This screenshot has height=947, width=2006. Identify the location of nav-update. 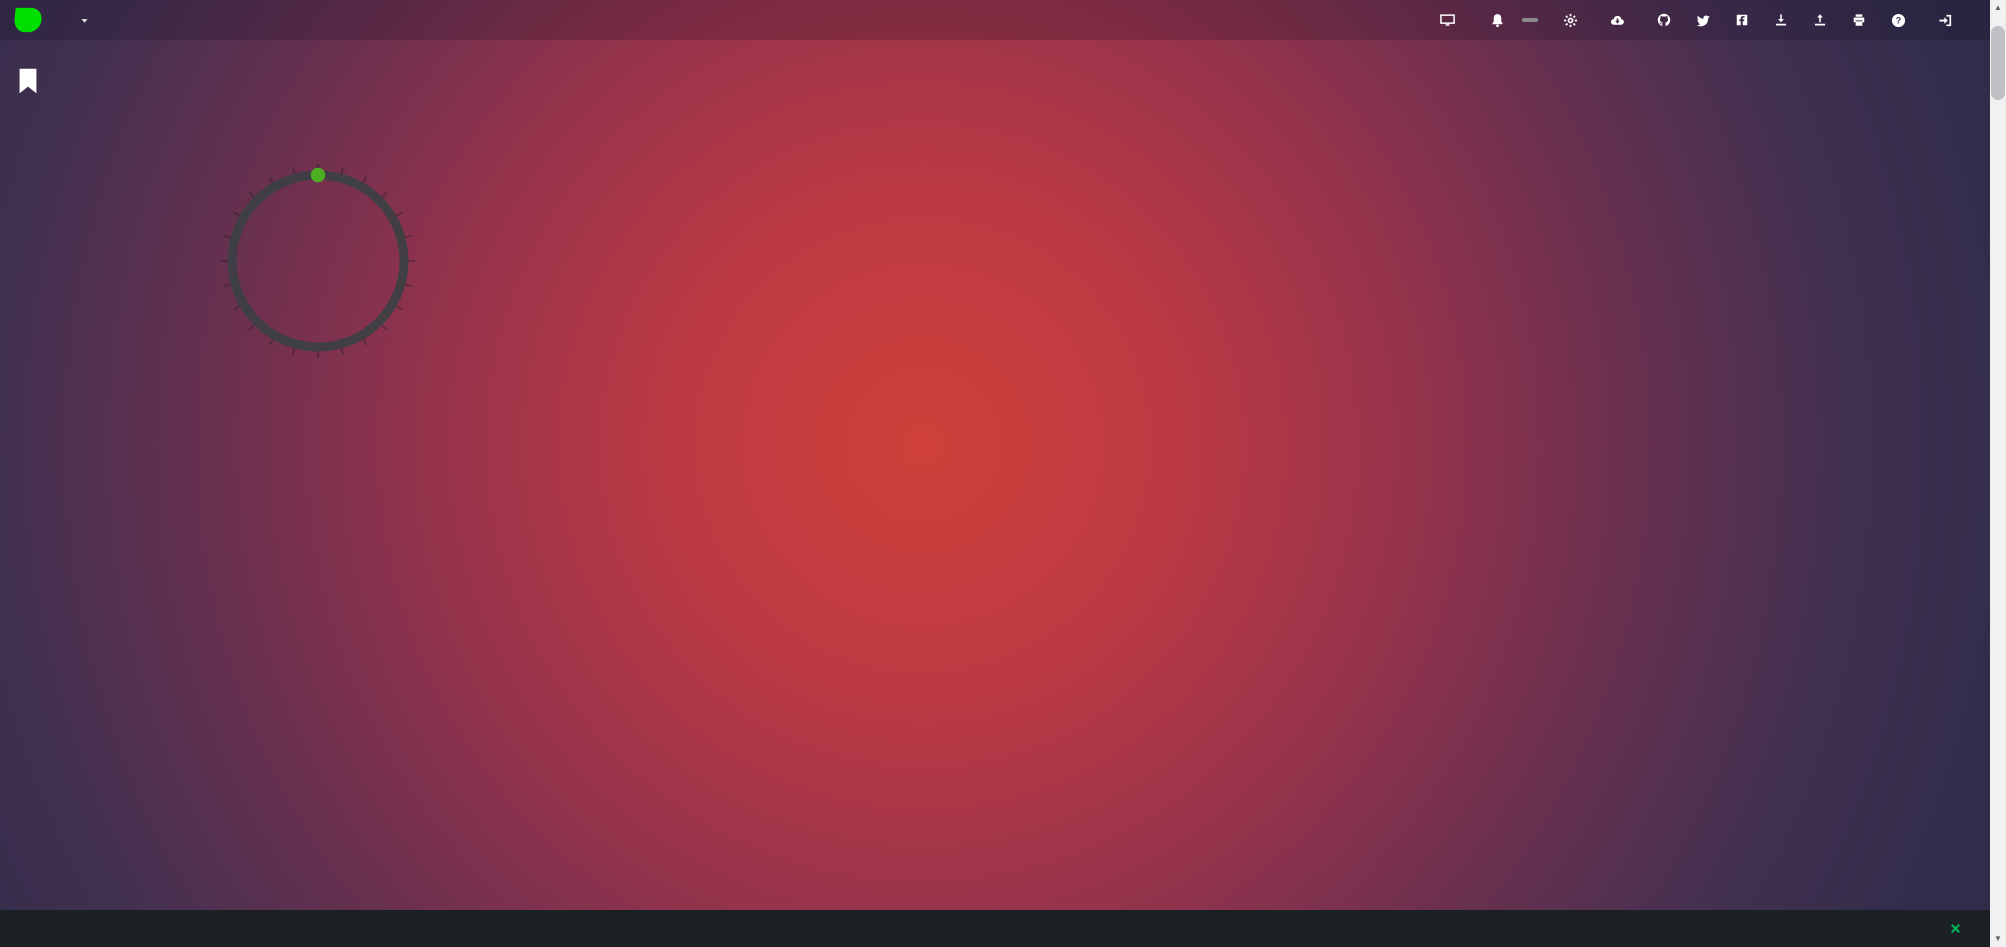
(1621, 20).